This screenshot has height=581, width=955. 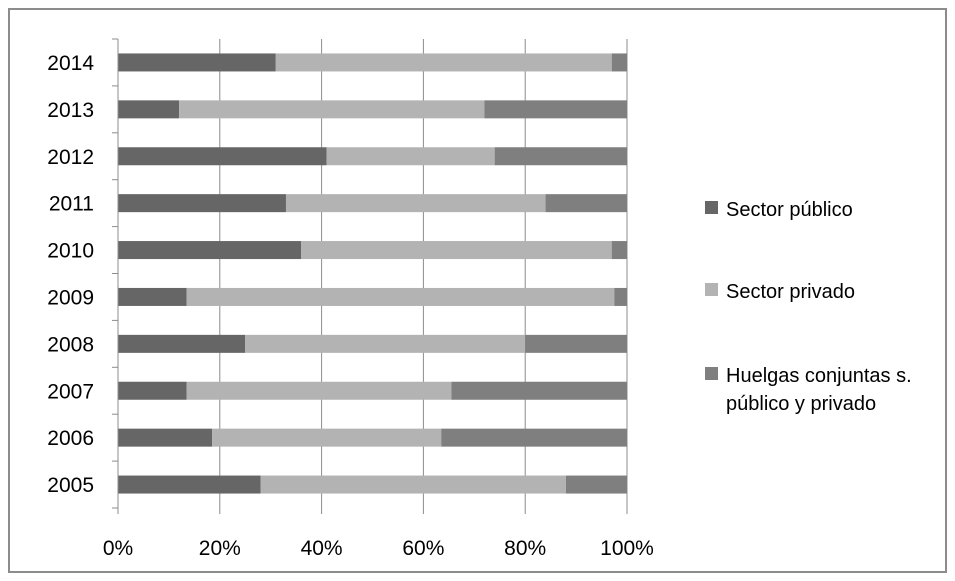 What do you see at coordinates (70, 110) in the screenshot?
I see `y-tick-label: 2013` at bounding box center [70, 110].